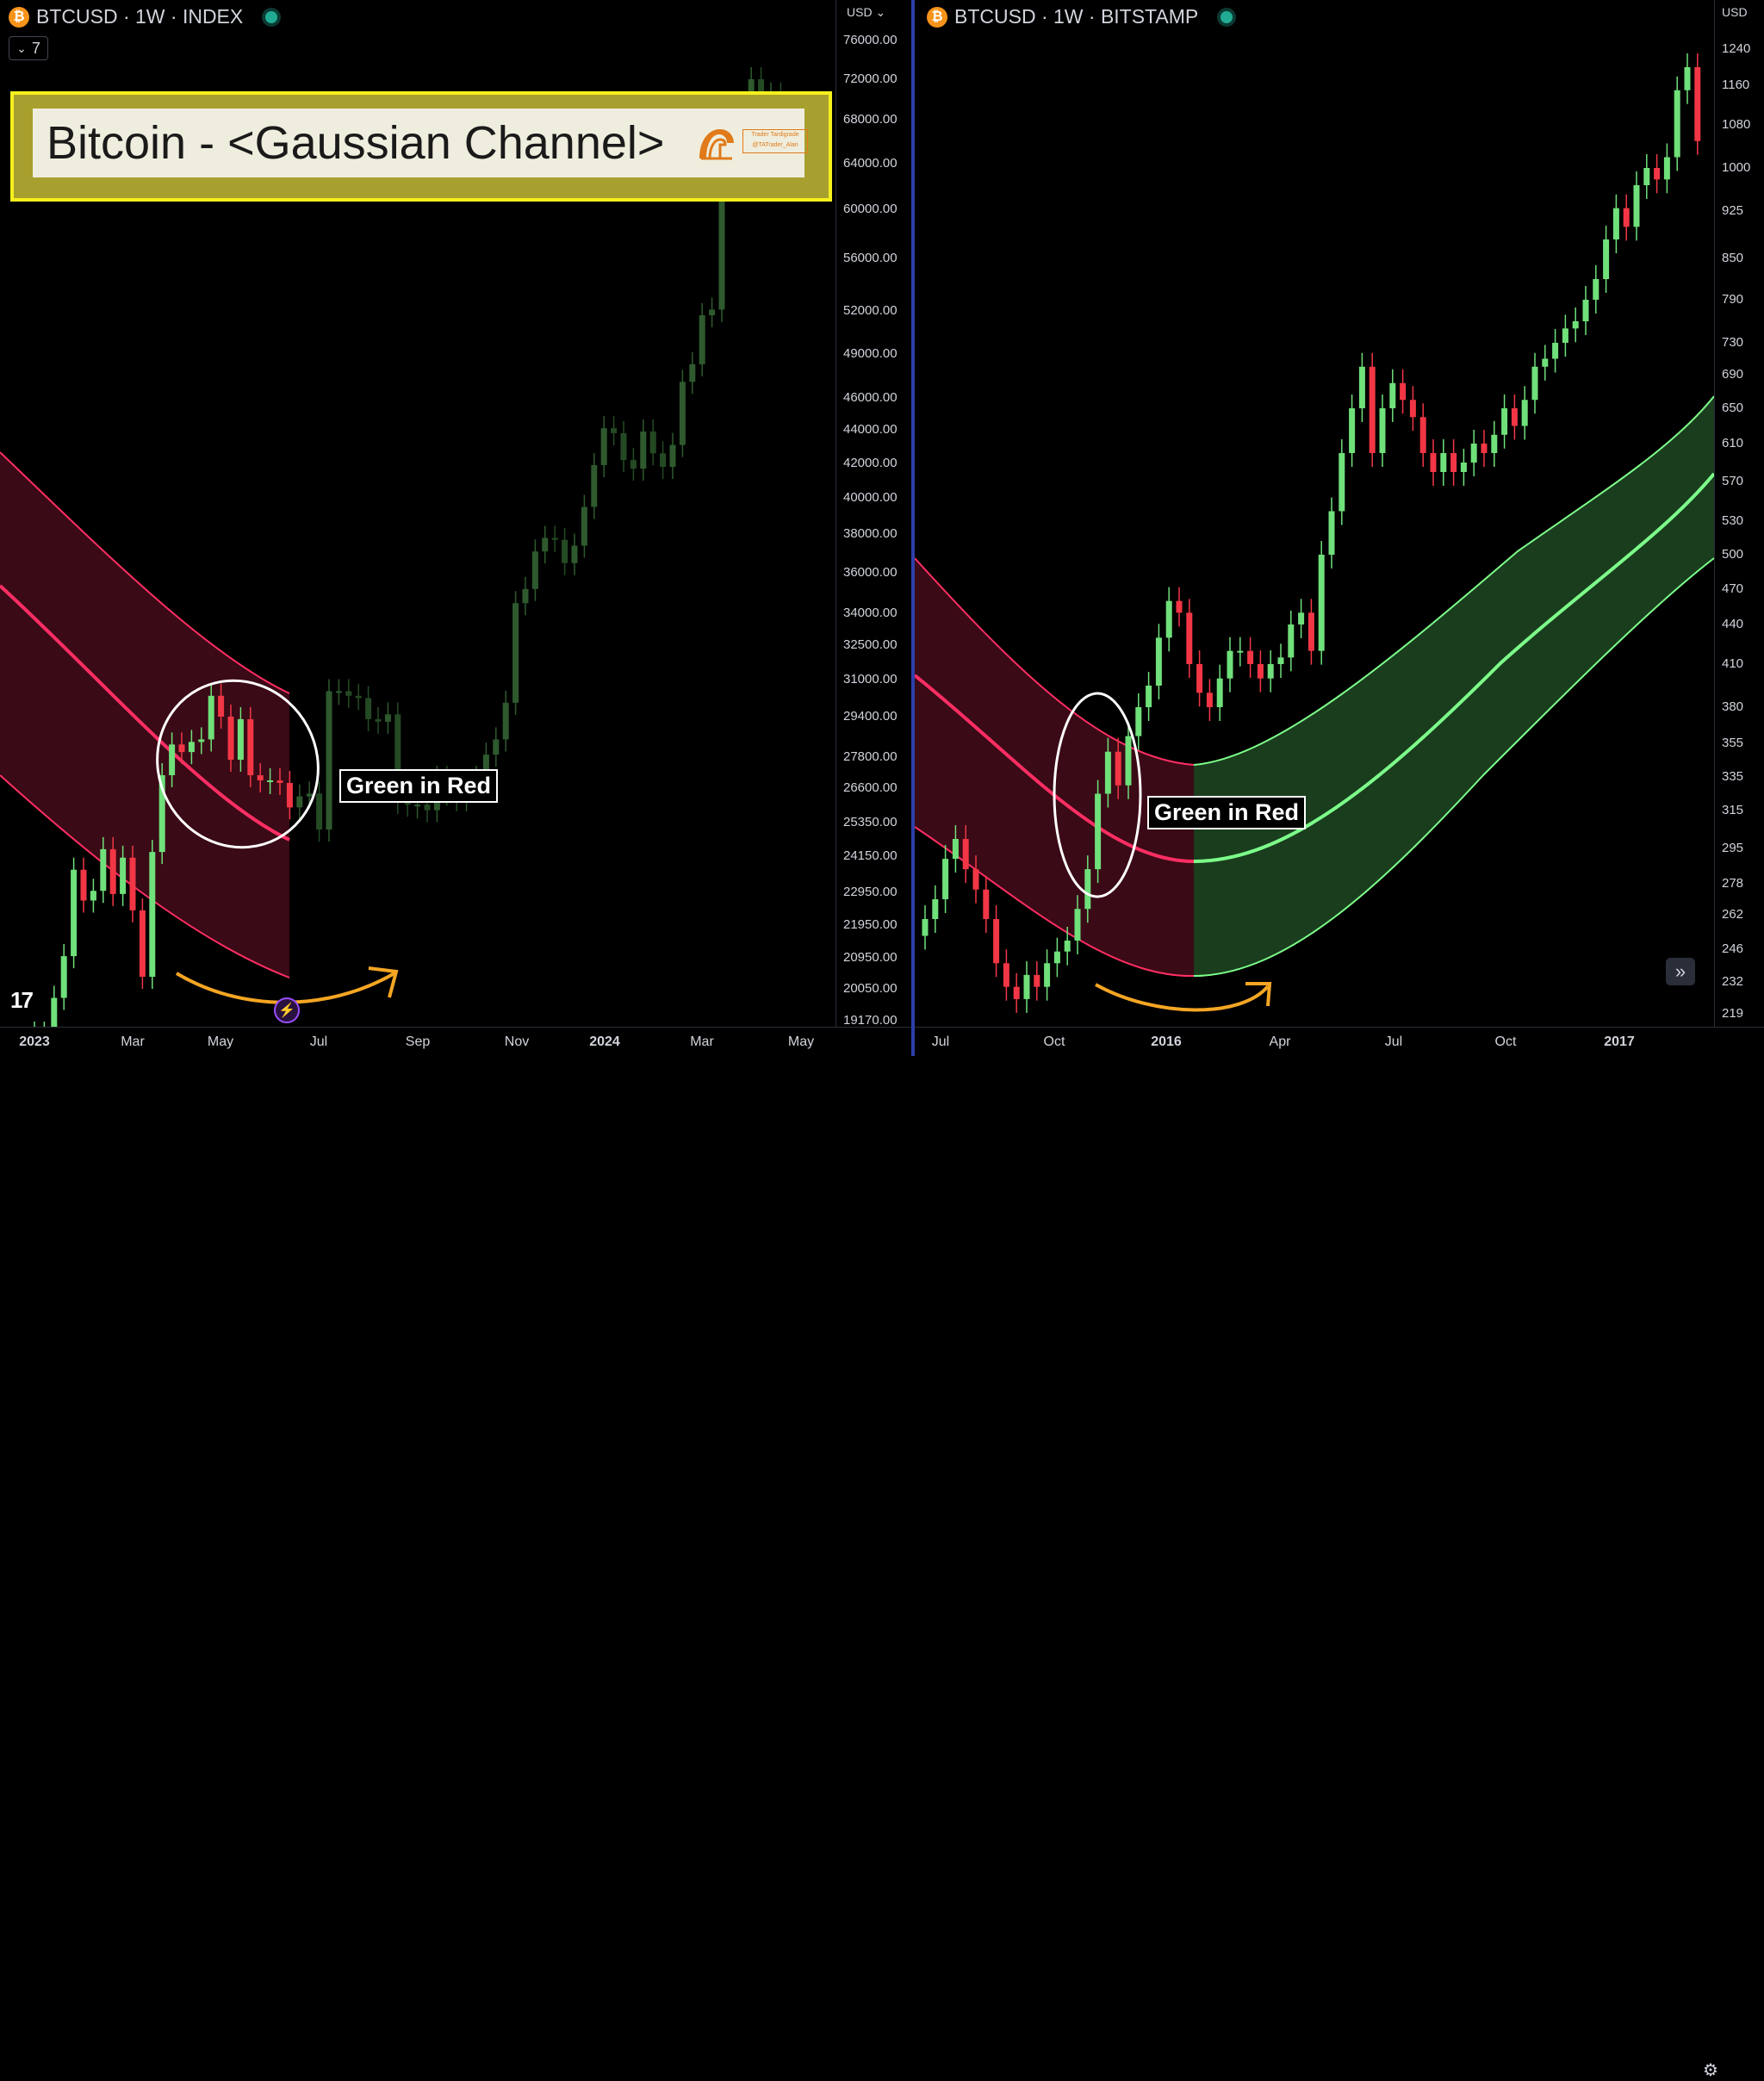 This screenshot has height=2081, width=1764. I want to click on right-price-label: 219, so click(1733, 1013).